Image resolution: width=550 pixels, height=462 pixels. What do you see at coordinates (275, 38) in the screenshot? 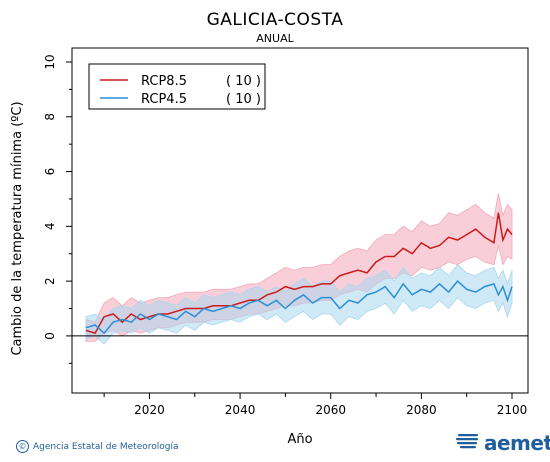
I see `chart-subtitle: ANUAL` at bounding box center [275, 38].